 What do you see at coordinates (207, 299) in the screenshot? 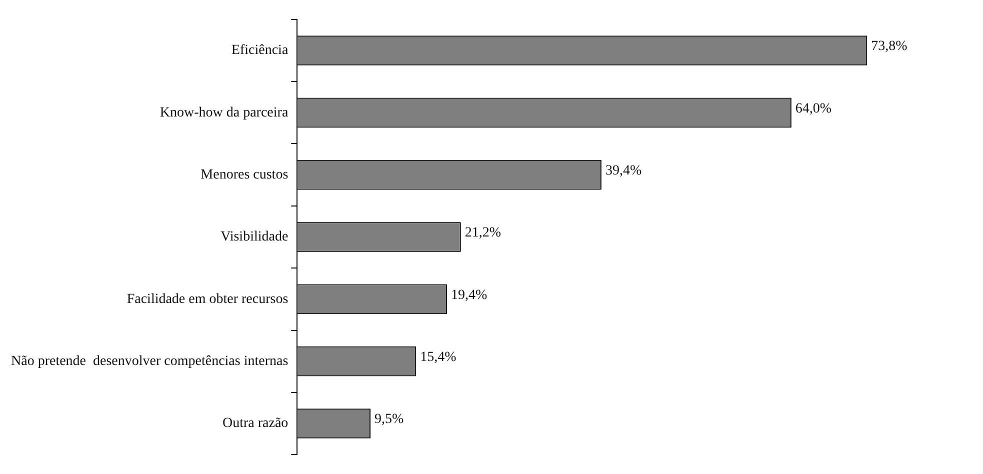
I see `y-tick-label: Facilidade em obter recursos` at bounding box center [207, 299].